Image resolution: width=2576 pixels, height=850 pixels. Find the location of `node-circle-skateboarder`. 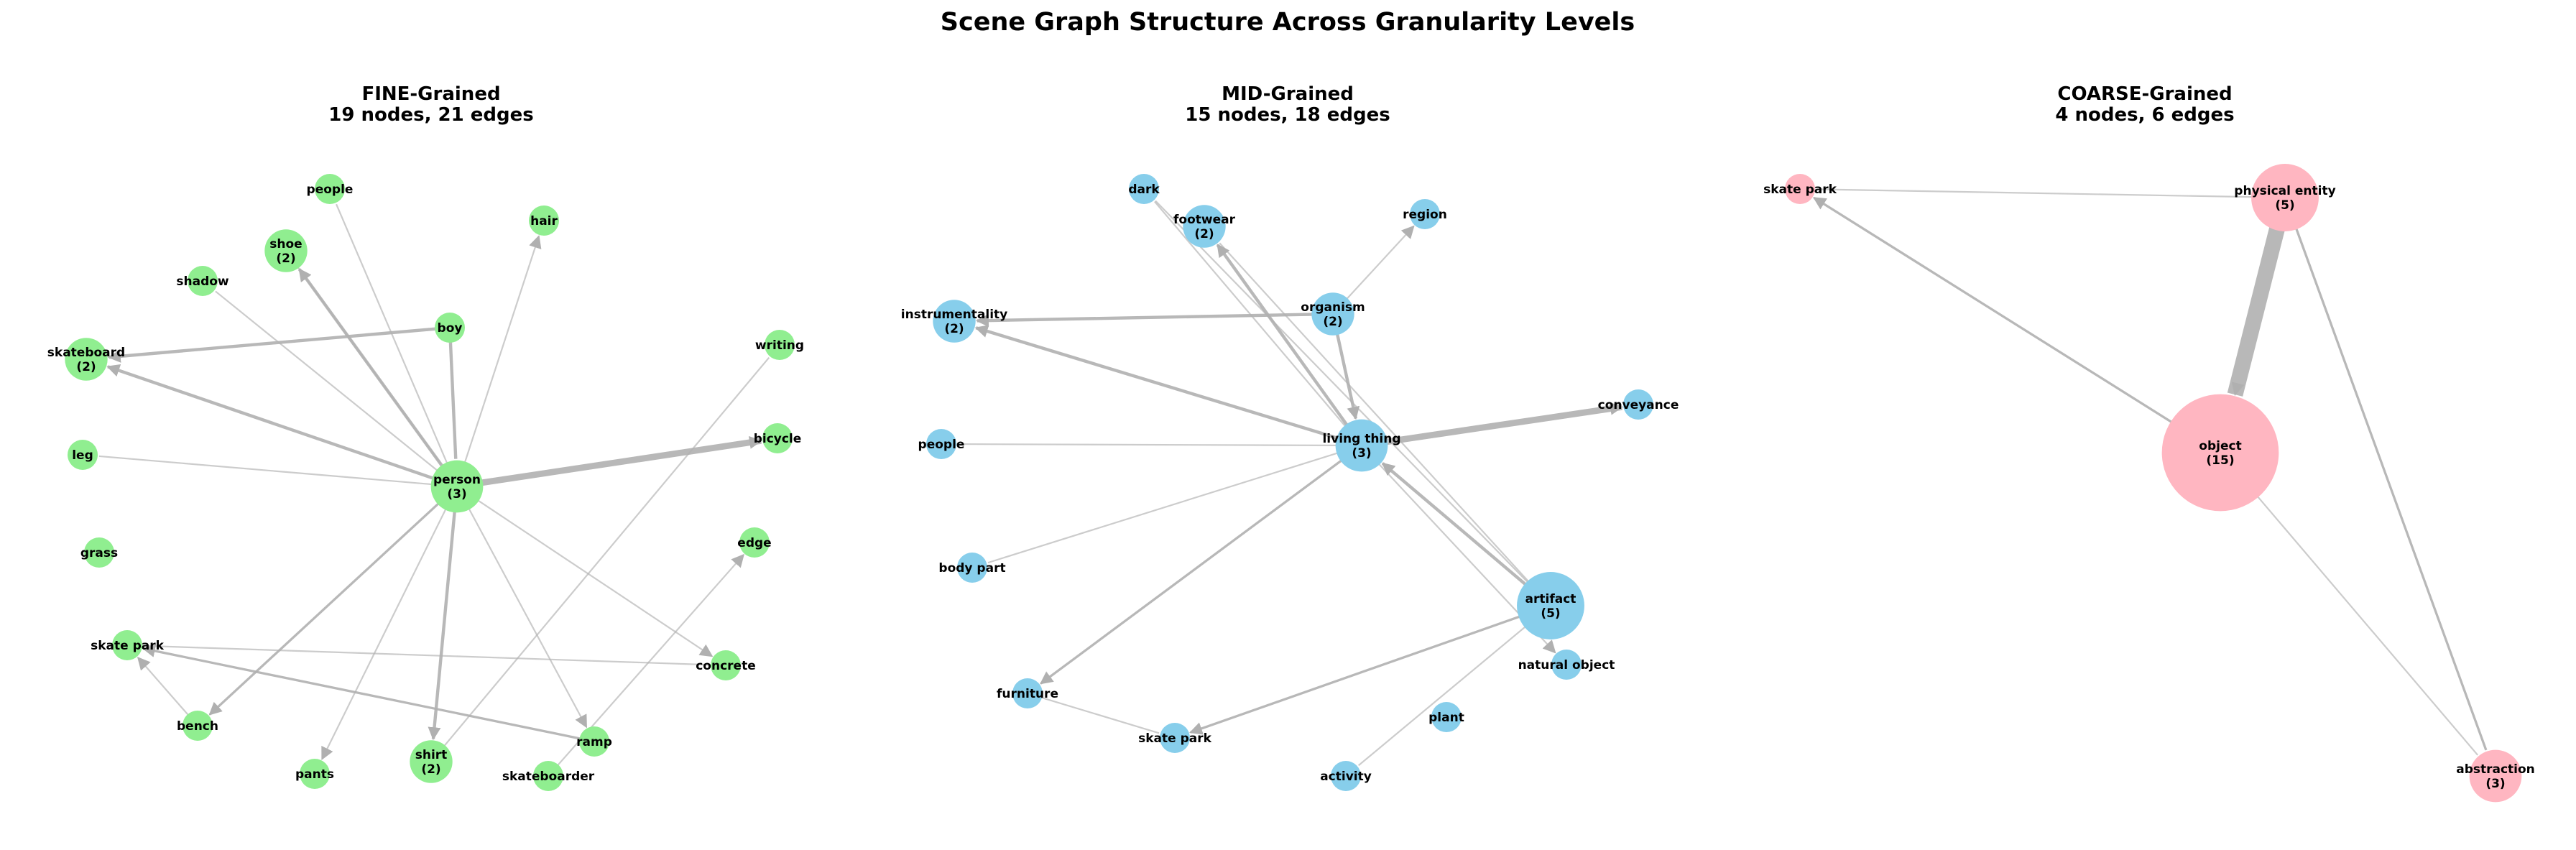

node-circle-skateboarder is located at coordinates (548, 776).